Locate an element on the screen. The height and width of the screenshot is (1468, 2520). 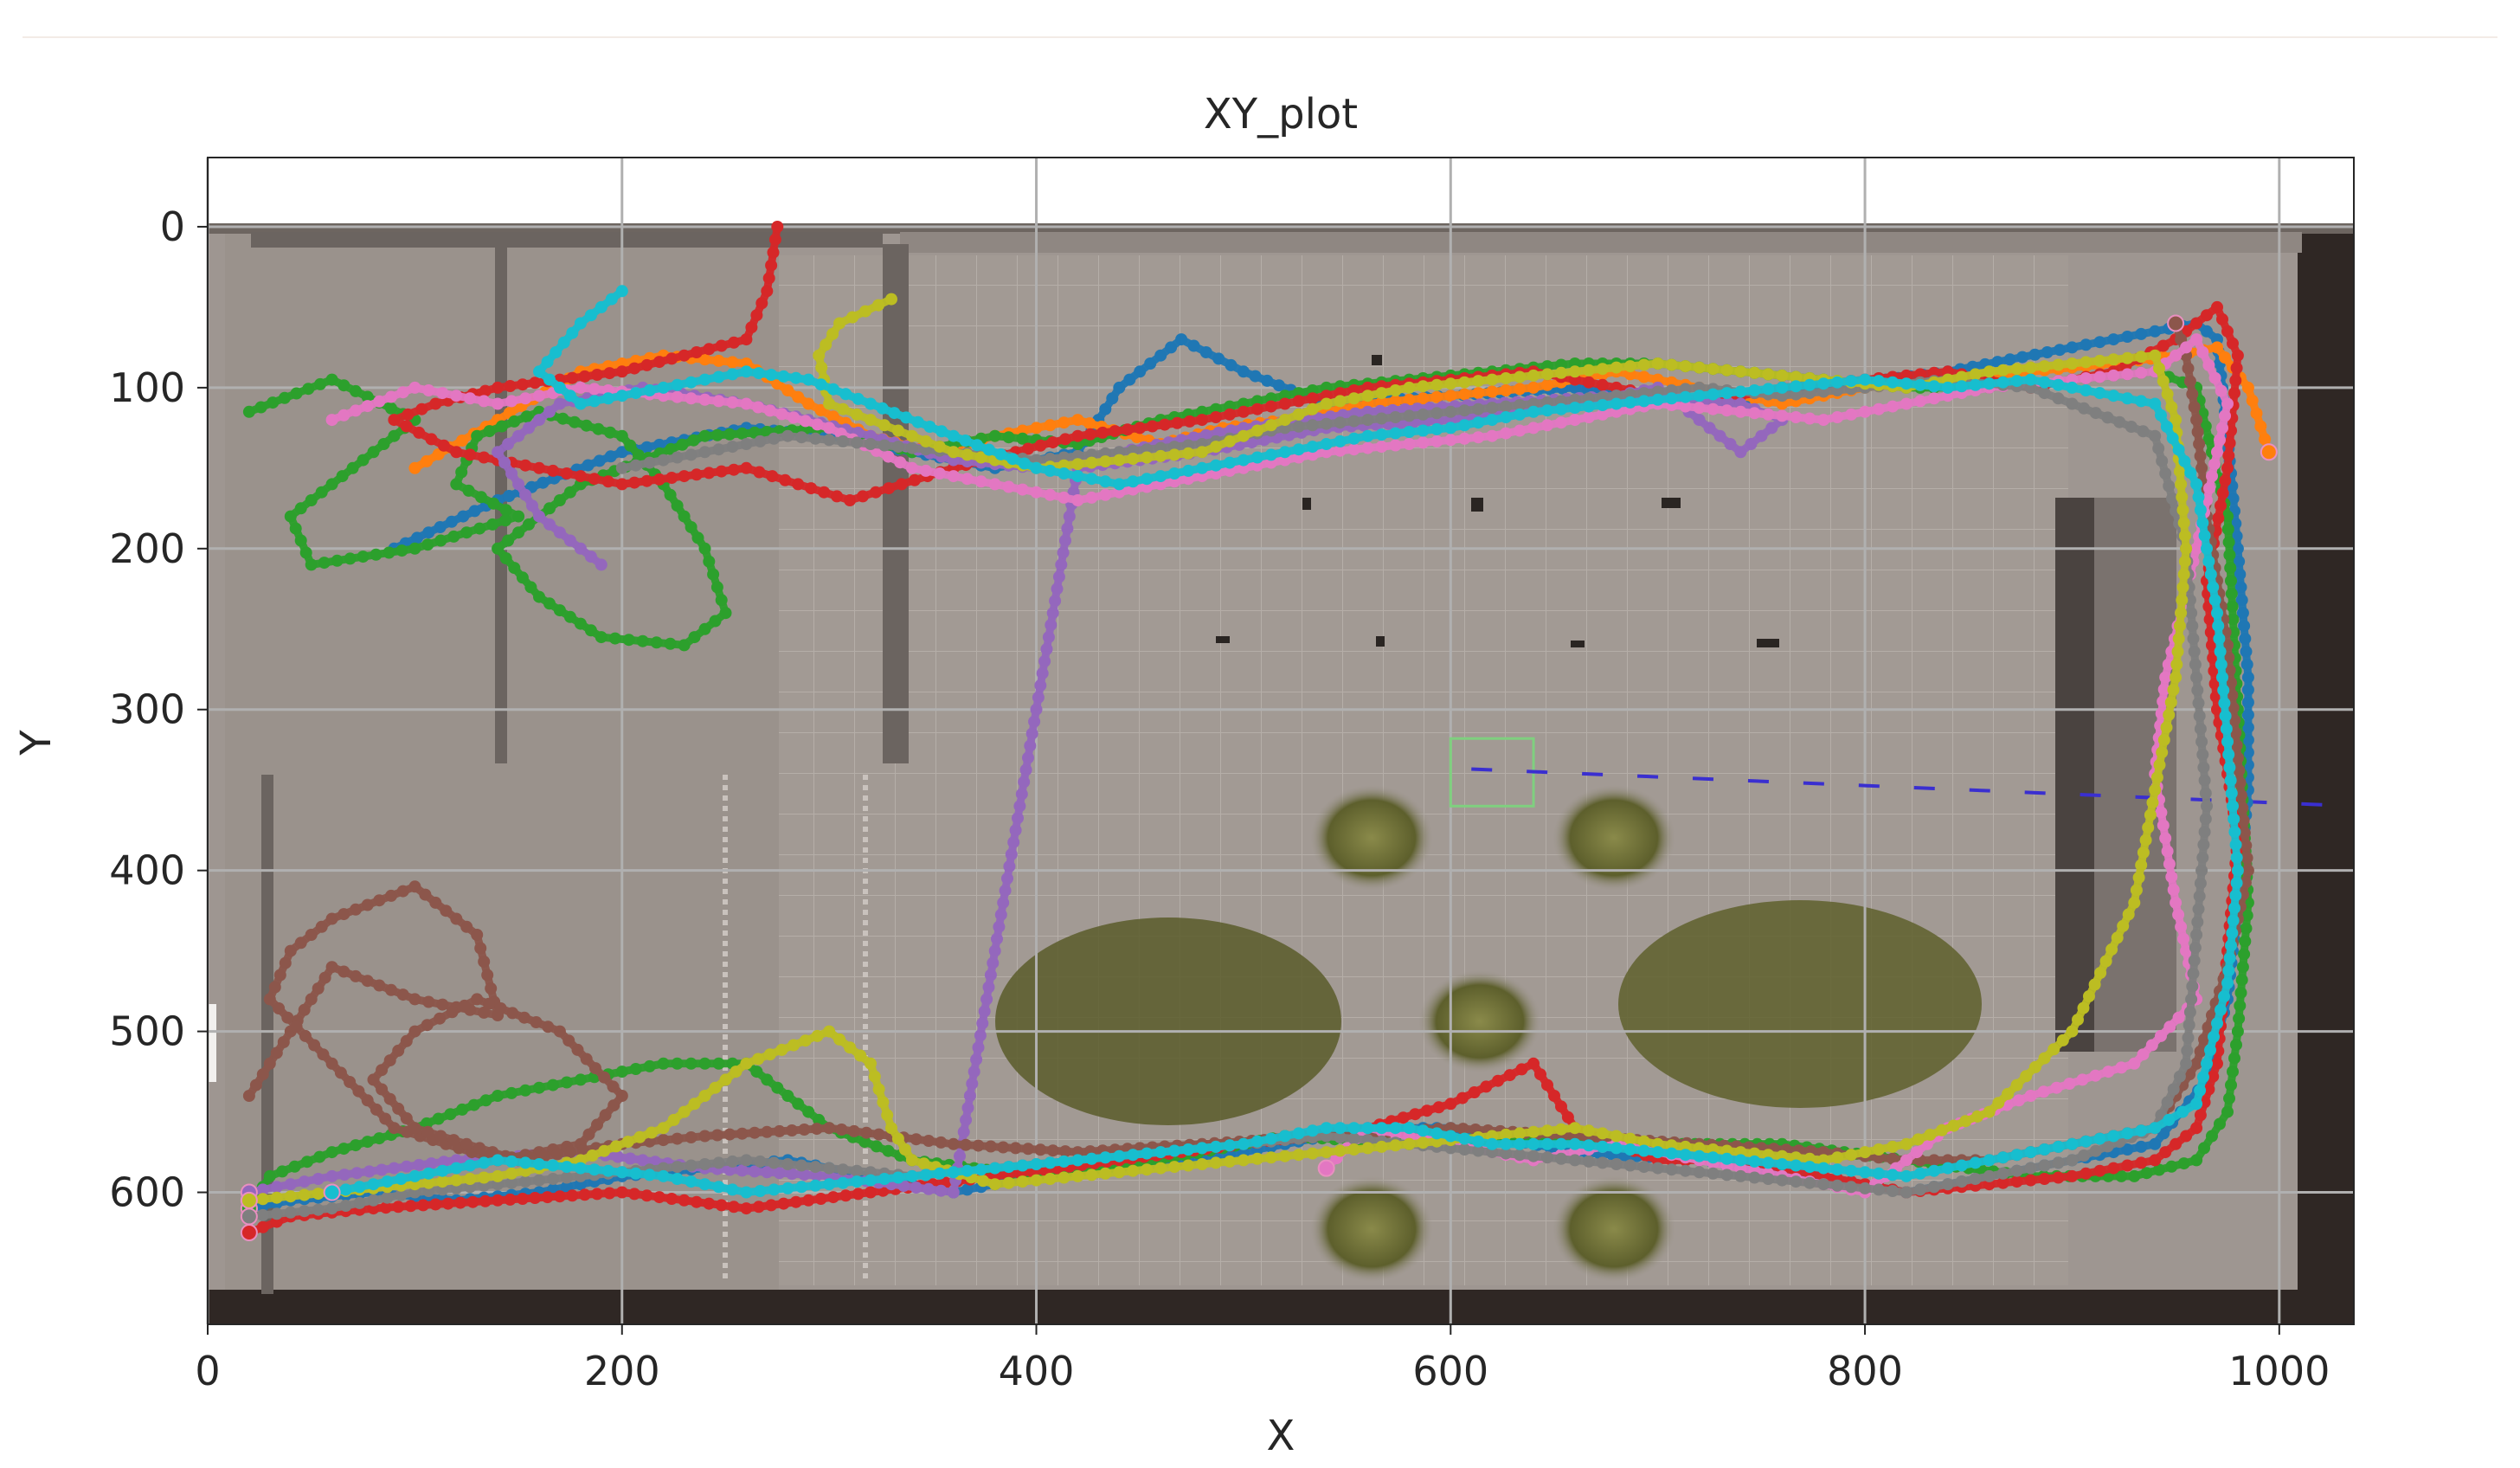
x-tick-label: 600 is located at coordinates (1450, 1371).